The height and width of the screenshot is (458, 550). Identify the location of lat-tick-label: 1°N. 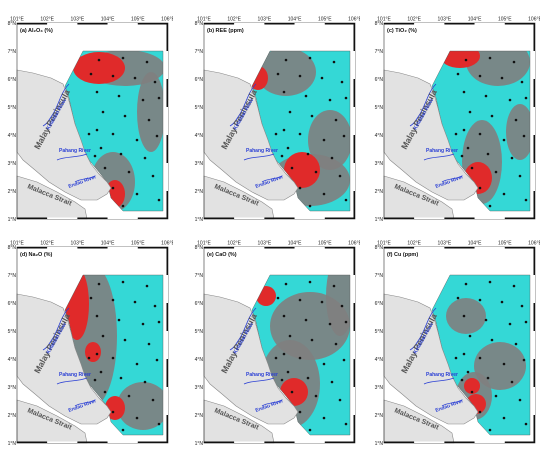
(199, 444).